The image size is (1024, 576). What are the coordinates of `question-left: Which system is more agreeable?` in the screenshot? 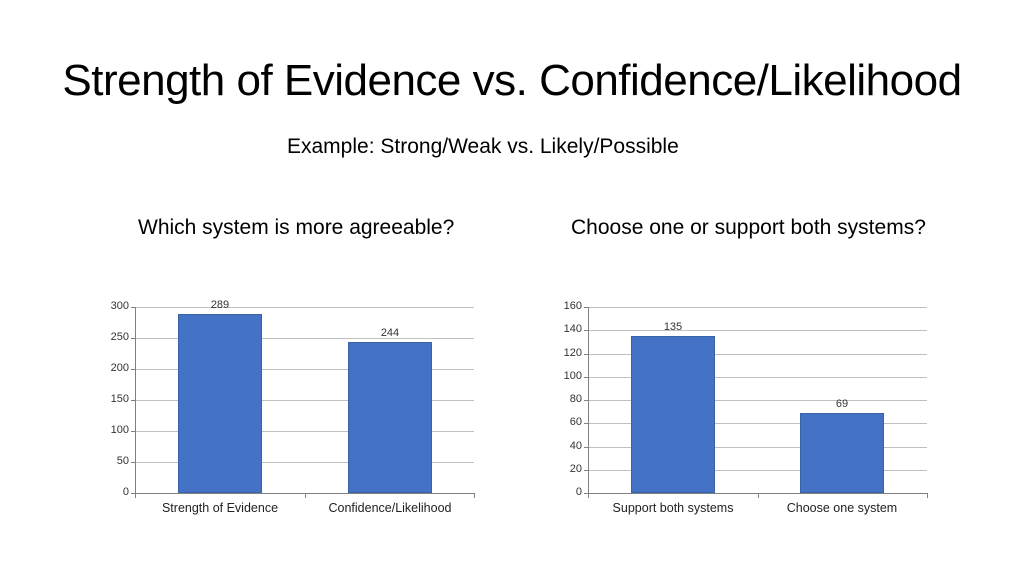 It's located at (296, 227).